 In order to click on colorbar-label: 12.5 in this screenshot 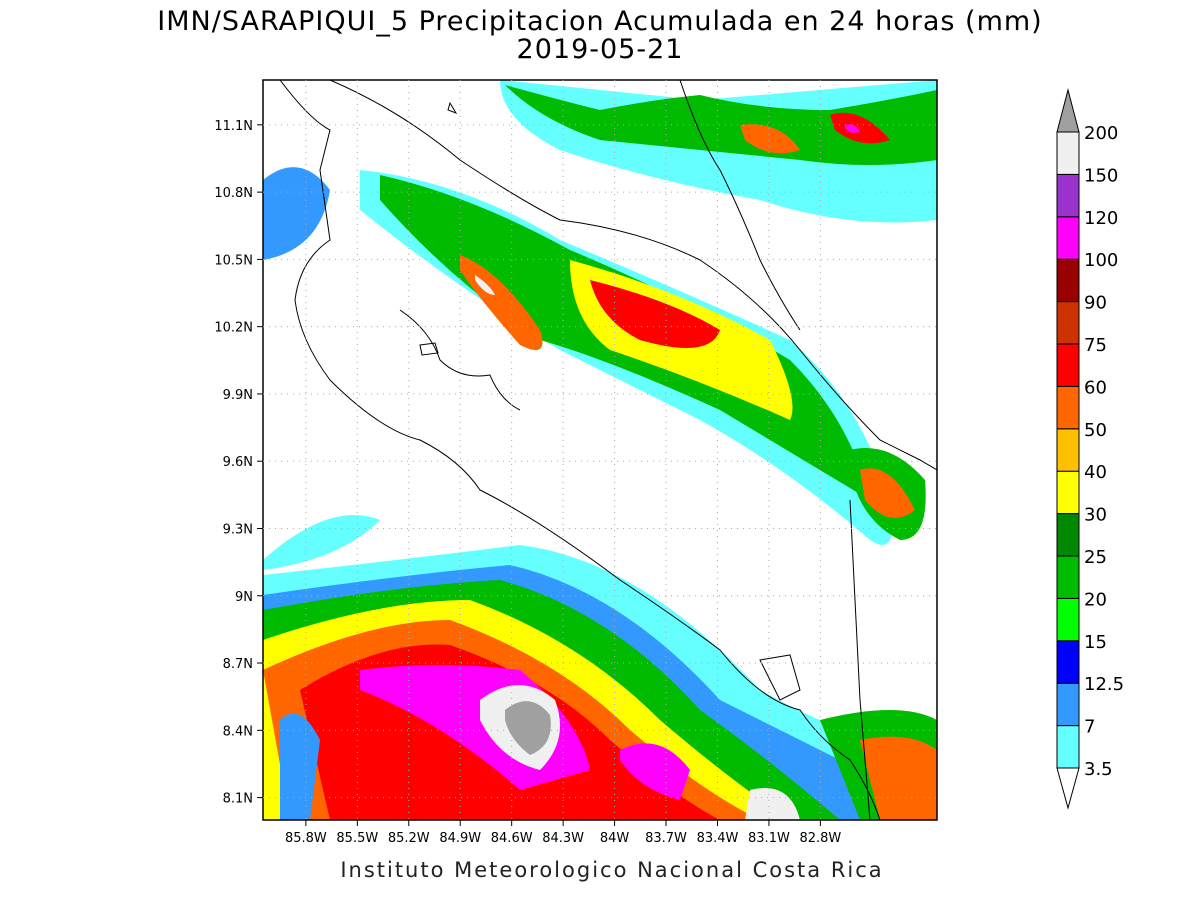, I will do `click(1104, 684)`.